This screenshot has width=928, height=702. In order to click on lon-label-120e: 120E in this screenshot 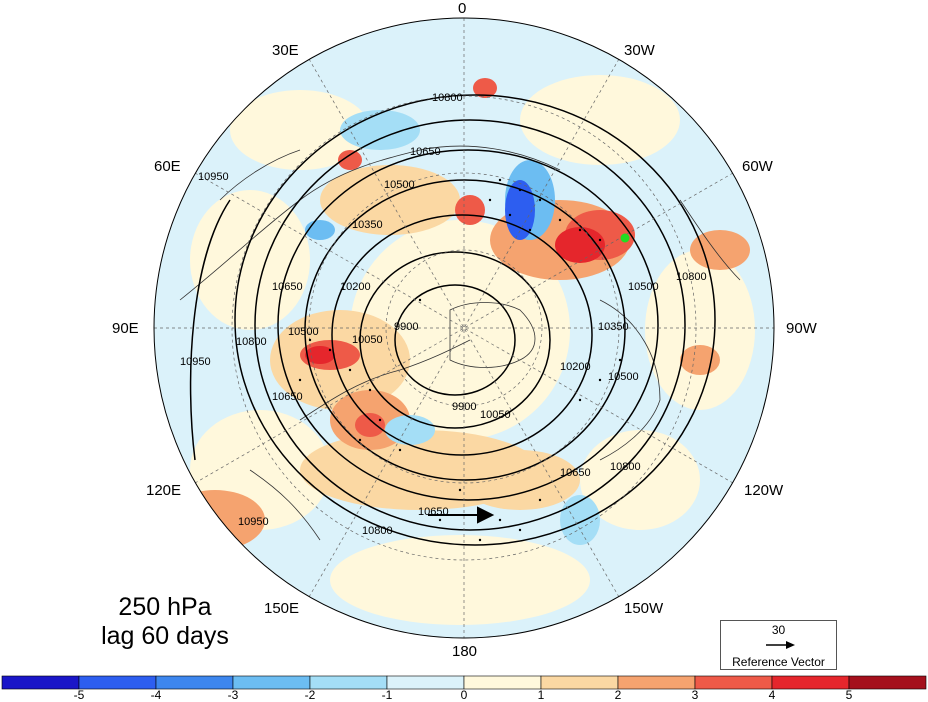, I will do `click(164, 490)`.